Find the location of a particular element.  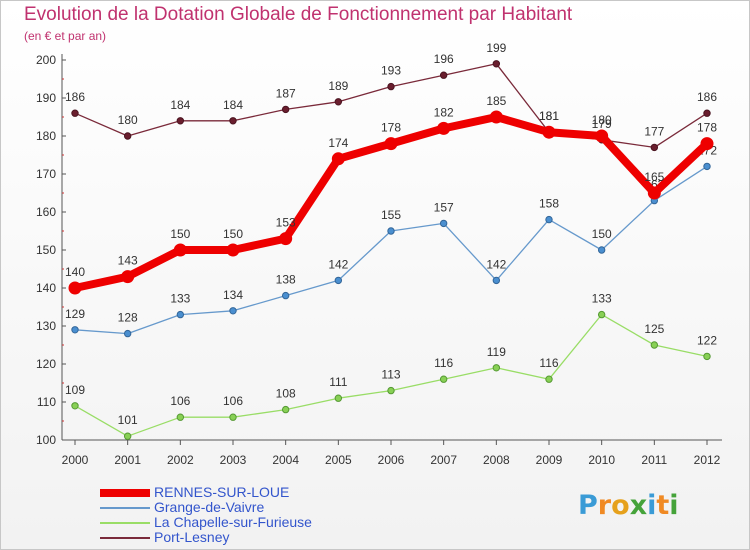

data-label-la-chapelle-sur-furieuse: 113 is located at coordinates (390, 375).